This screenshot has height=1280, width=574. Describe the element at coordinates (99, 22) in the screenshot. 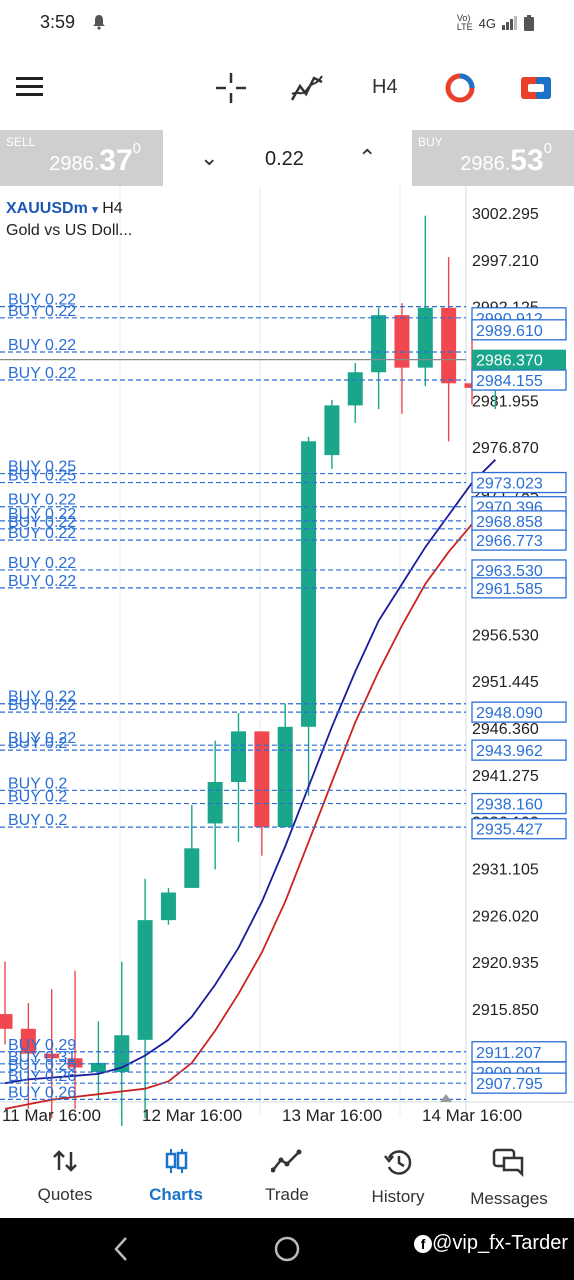

I see `notification-bell-icon` at that location.